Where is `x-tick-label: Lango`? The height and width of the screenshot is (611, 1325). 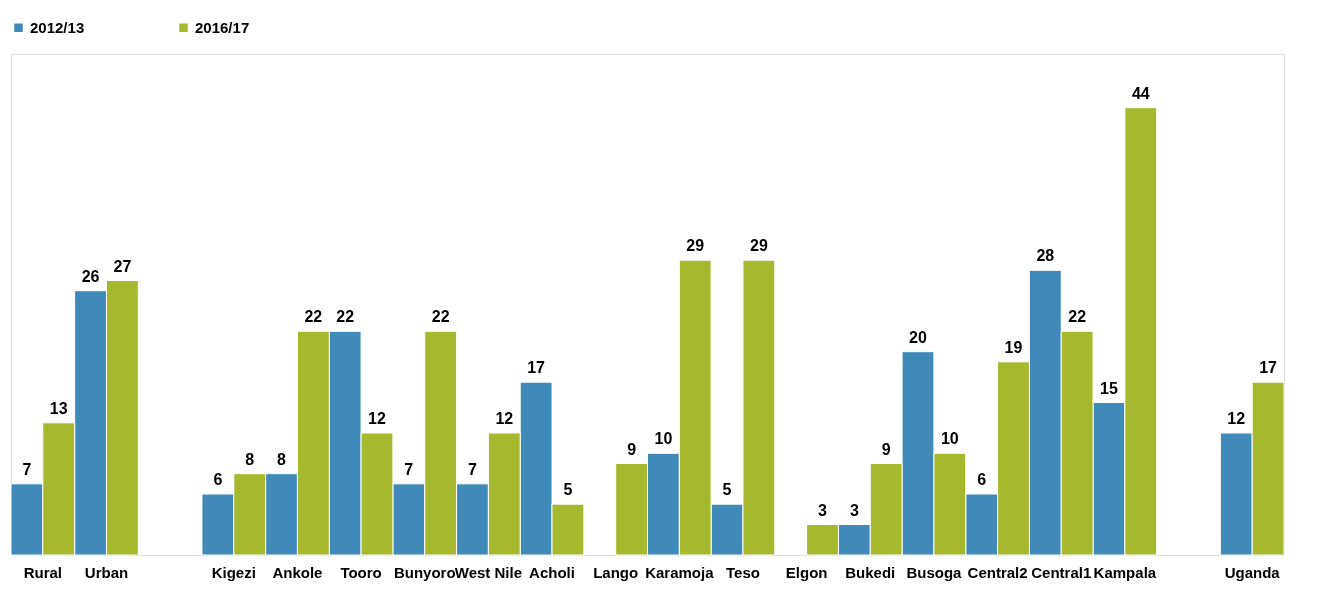
x-tick-label: Lango is located at coordinates (616, 572).